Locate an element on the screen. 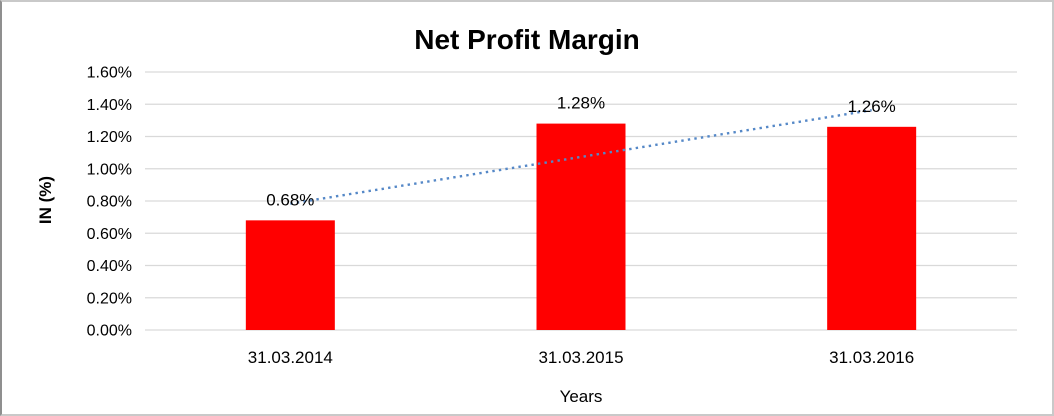 The image size is (1054, 416). x-tick-label: 31.03.2015 is located at coordinates (580, 357).